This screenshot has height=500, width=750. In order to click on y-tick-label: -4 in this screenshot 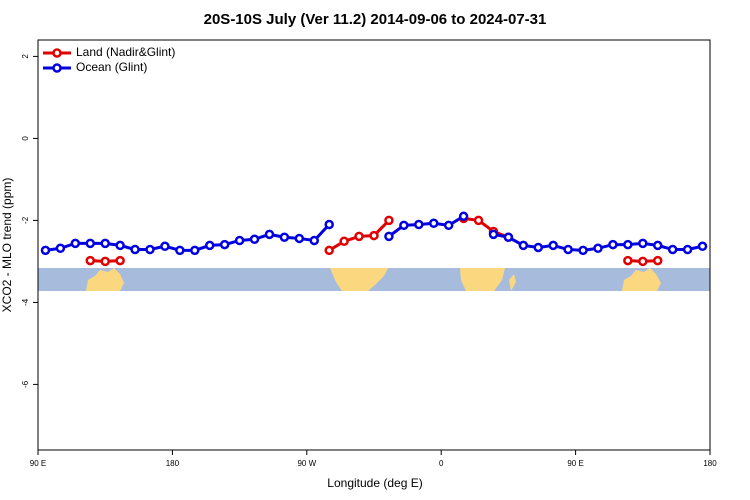, I will do `click(25, 302)`.